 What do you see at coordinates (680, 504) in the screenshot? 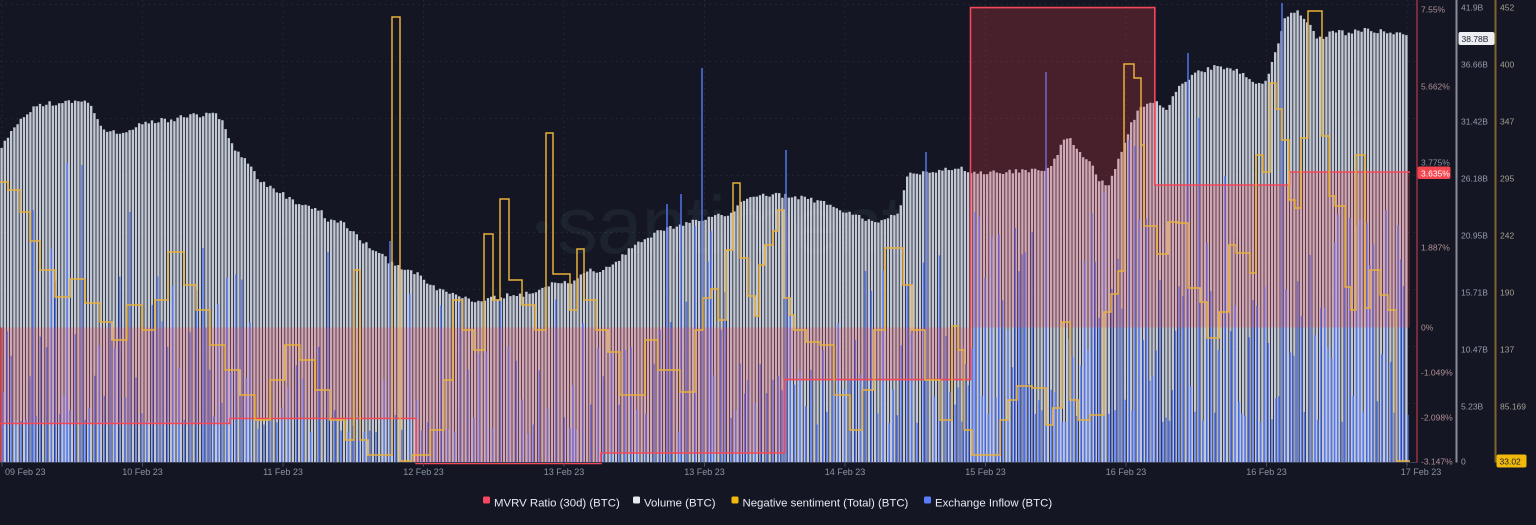
I see `svg-text: Volume (BTC)` at bounding box center [680, 504].